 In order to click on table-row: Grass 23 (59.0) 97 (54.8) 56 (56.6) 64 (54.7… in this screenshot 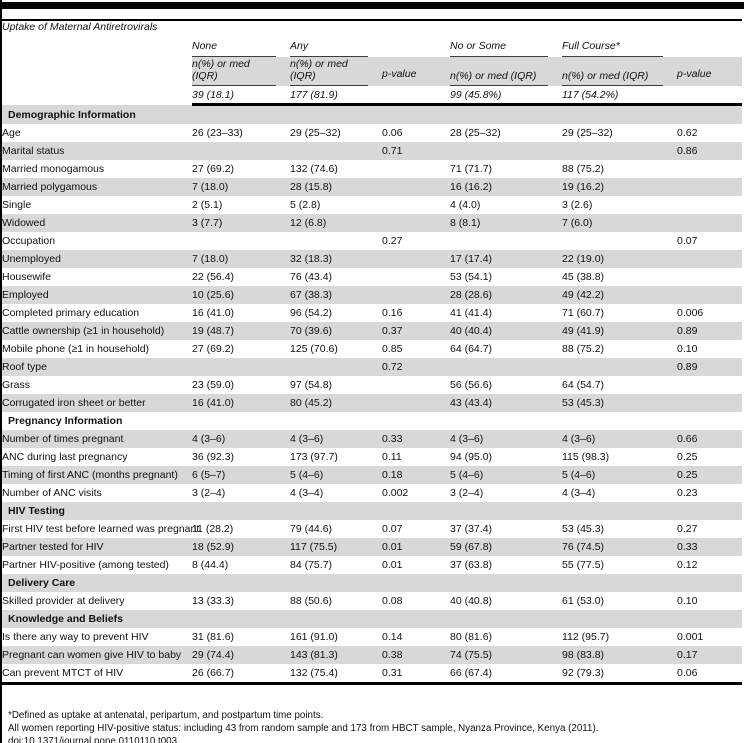, I will do `click(372, 385)`.